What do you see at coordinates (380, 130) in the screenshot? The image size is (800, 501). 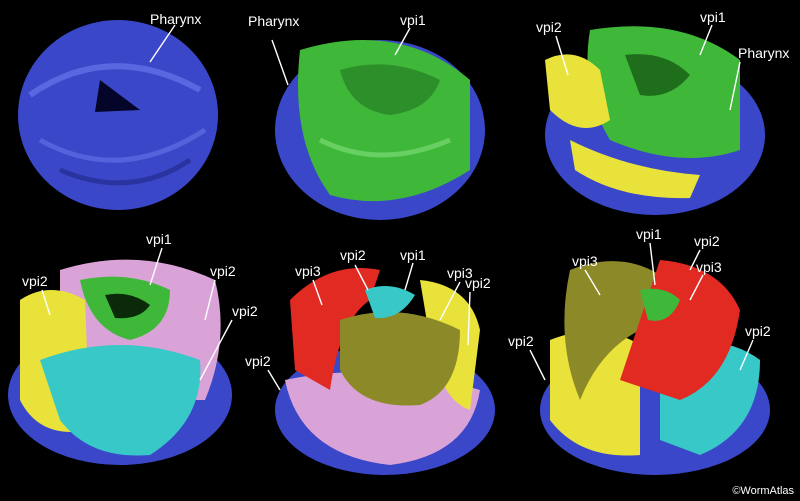 I see `panel-2-vpi1-model` at bounding box center [380, 130].